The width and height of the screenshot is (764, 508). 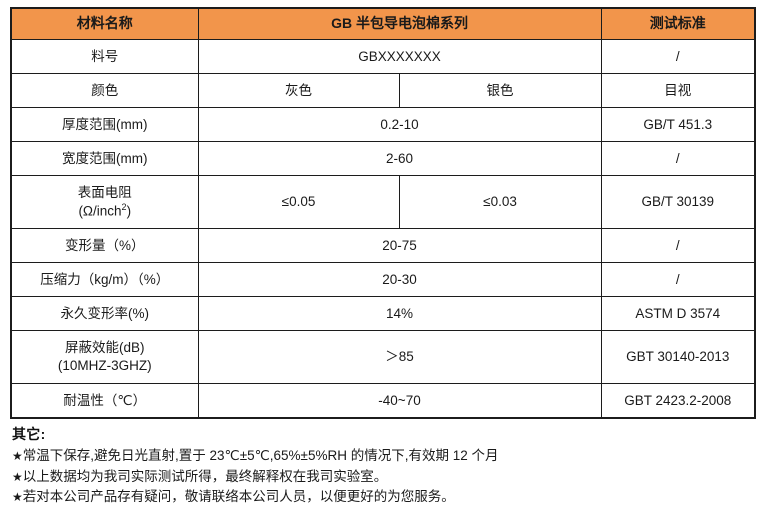 I want to click on row-label-line2-text: (Ω/inch, so click(x=100, y=211).